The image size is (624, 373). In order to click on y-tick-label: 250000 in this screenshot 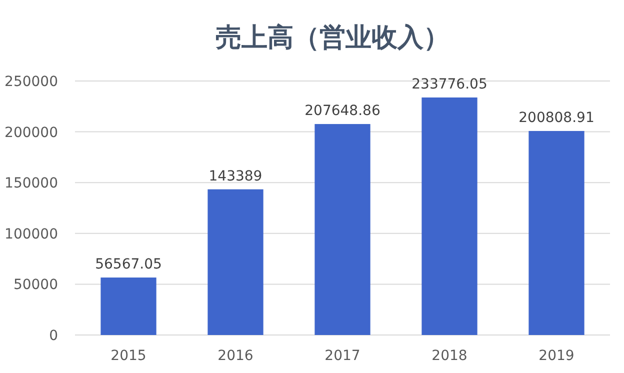, I will do `click(31, 82)`.